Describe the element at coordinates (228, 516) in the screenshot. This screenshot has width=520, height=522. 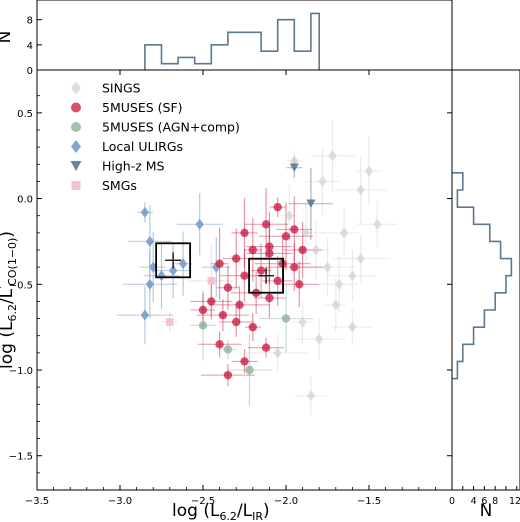
I see `x-axis-label-sub1: 6.2` at that location.